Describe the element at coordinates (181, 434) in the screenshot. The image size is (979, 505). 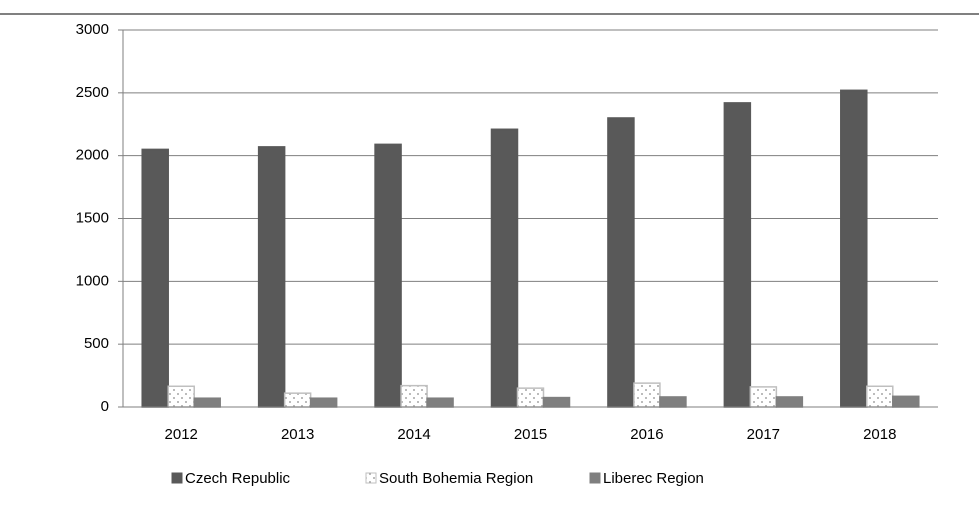
I see `x-tick-label: 2012` at that location.